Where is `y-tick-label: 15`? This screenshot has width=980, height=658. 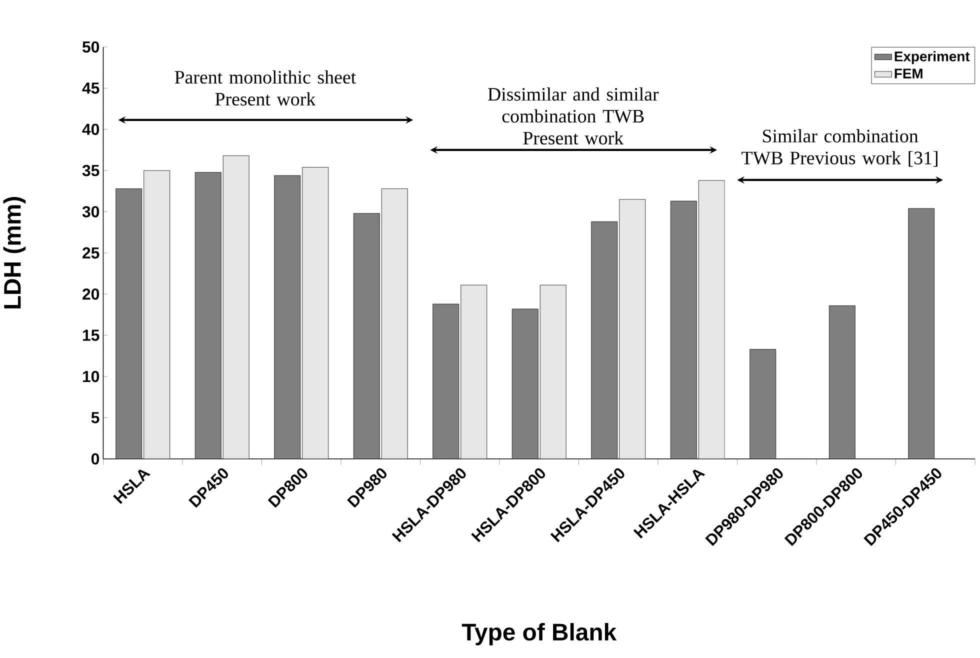 y-tick-label: 15 is located at coordinates (91, 335).